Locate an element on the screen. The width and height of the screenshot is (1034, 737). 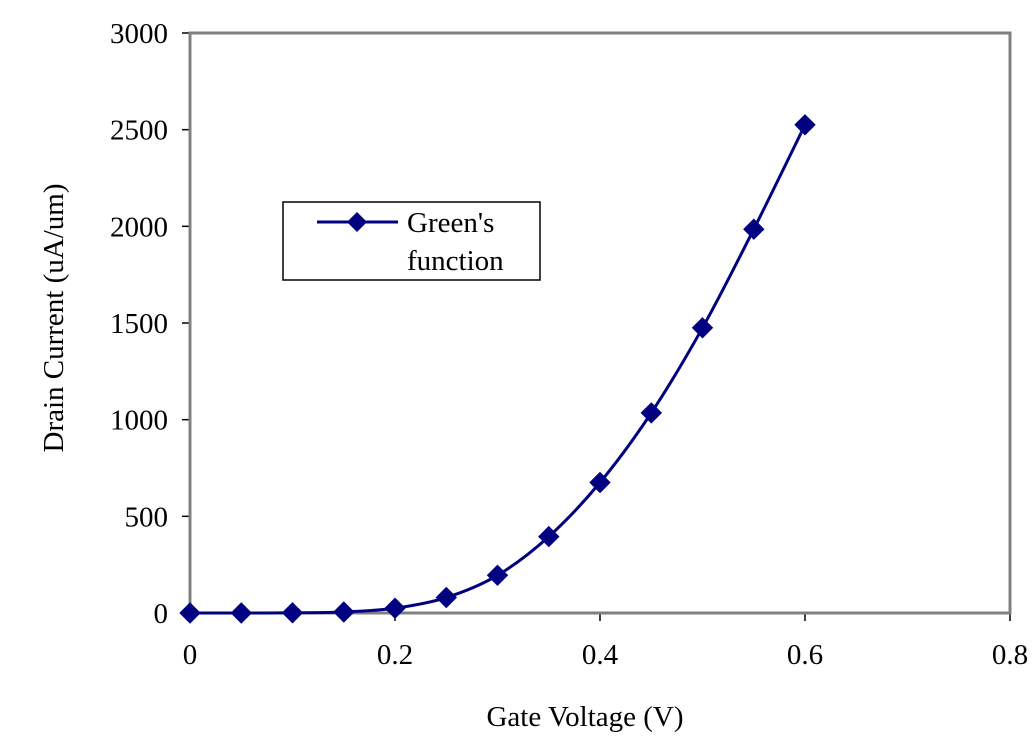
y-tick-label: 3000 is located at coordinates (139, 34).